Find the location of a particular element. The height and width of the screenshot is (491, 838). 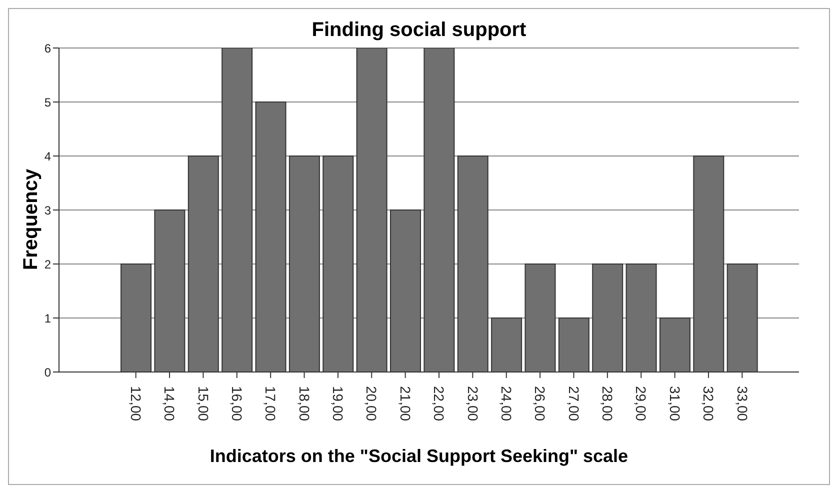

y-tick-label: 3 is located at coordinates (48, 210).